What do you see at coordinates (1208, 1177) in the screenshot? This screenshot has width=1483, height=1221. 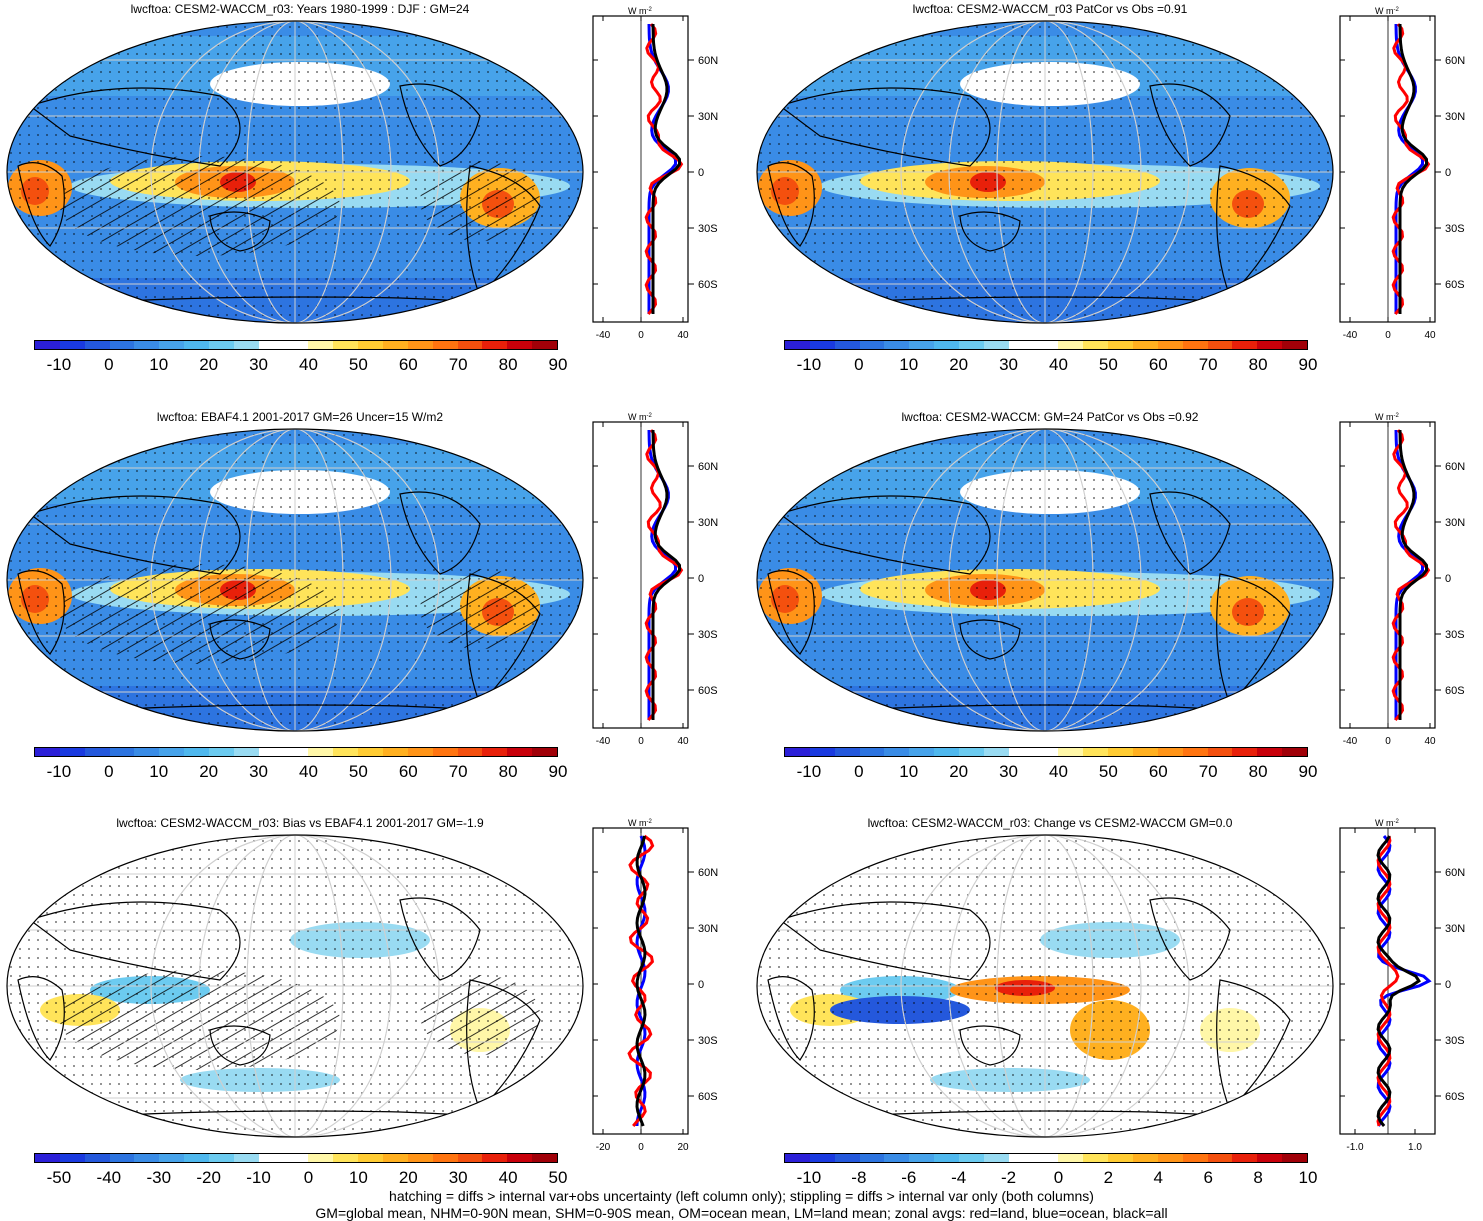 I see `colorbar-tick-label: 6` at bounding box center [1208, 1177].